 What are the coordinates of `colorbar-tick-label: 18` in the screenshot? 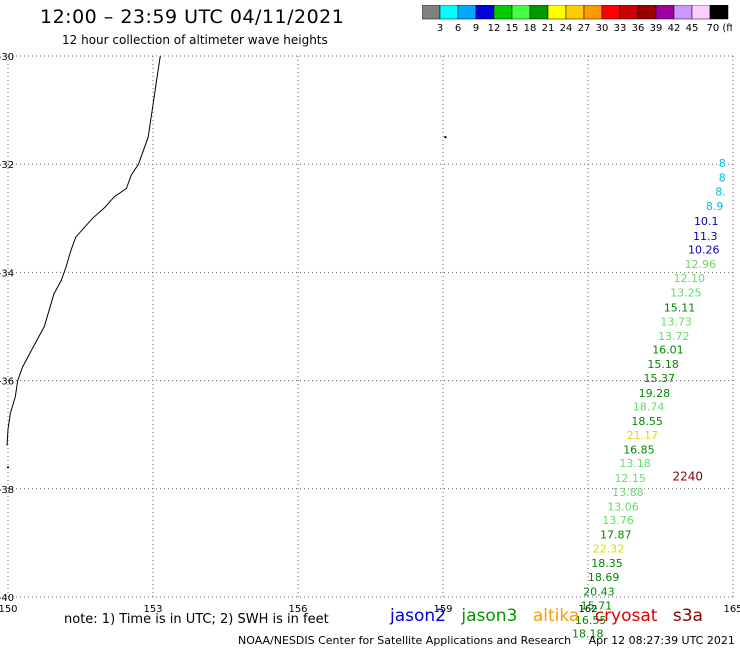 It's located at (530, 28).